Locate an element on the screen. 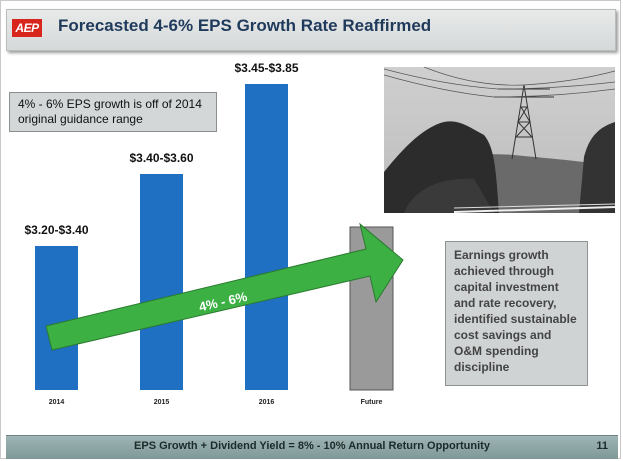 This screenshot has height=461, width=623. transmission-tower-photo is located at coordinates (499, 140).